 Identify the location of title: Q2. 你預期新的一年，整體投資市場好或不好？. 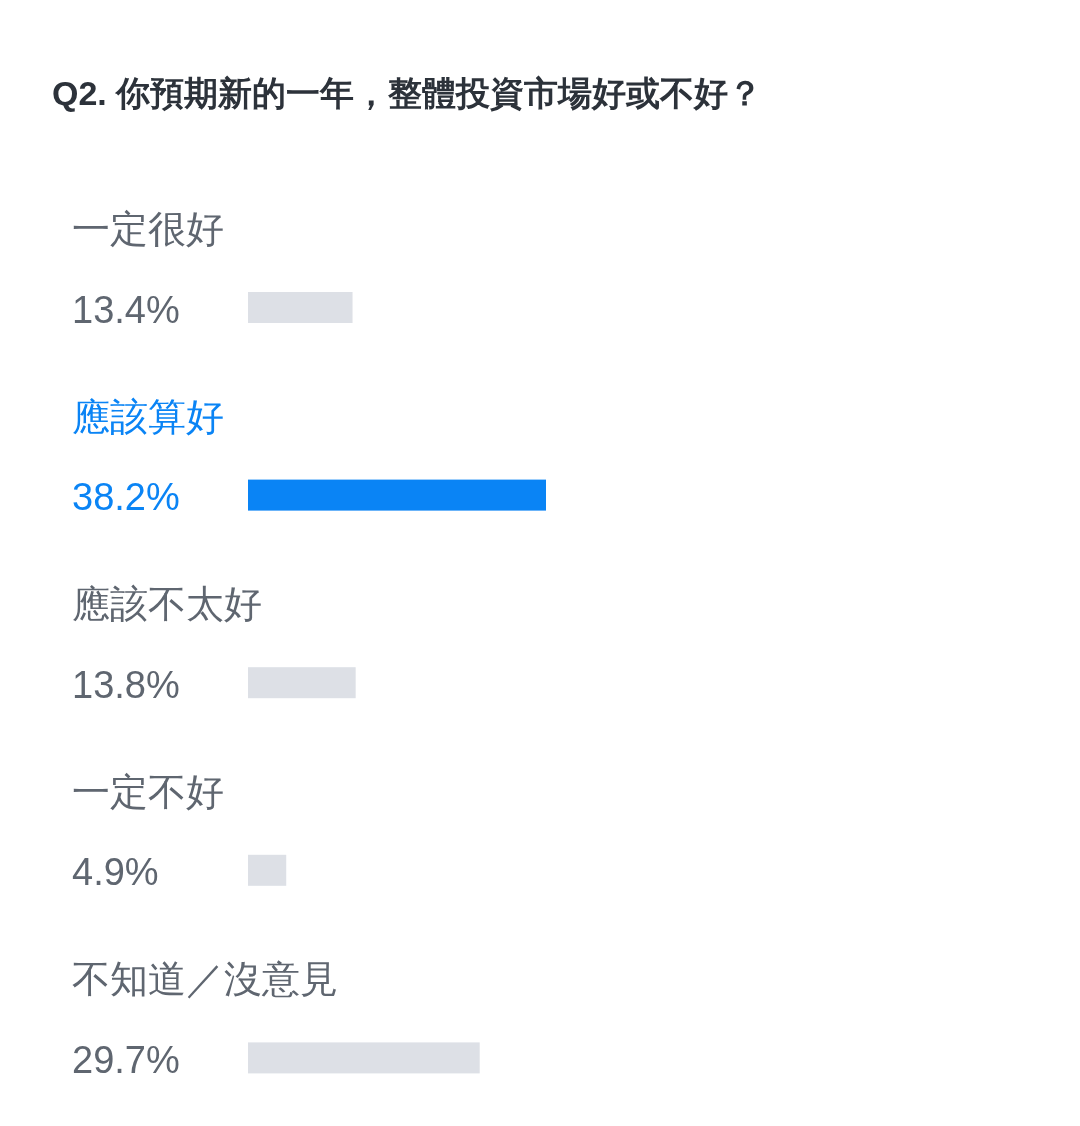
(407, 93).